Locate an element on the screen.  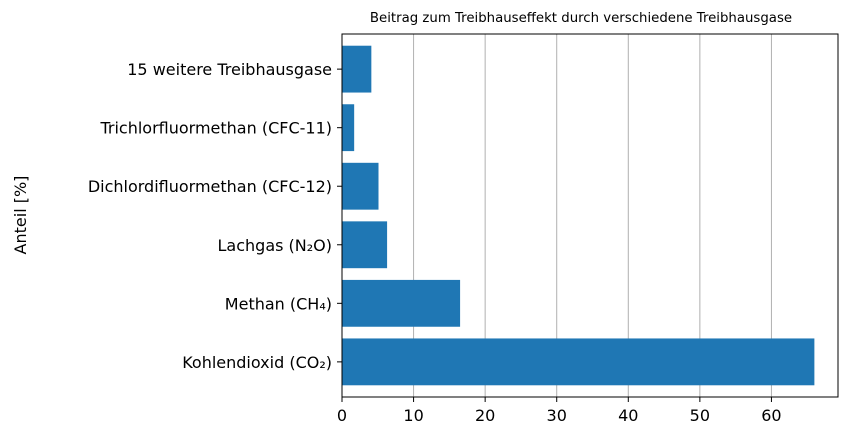
x-tick-label: 40 is located at coordinates (628, 415).